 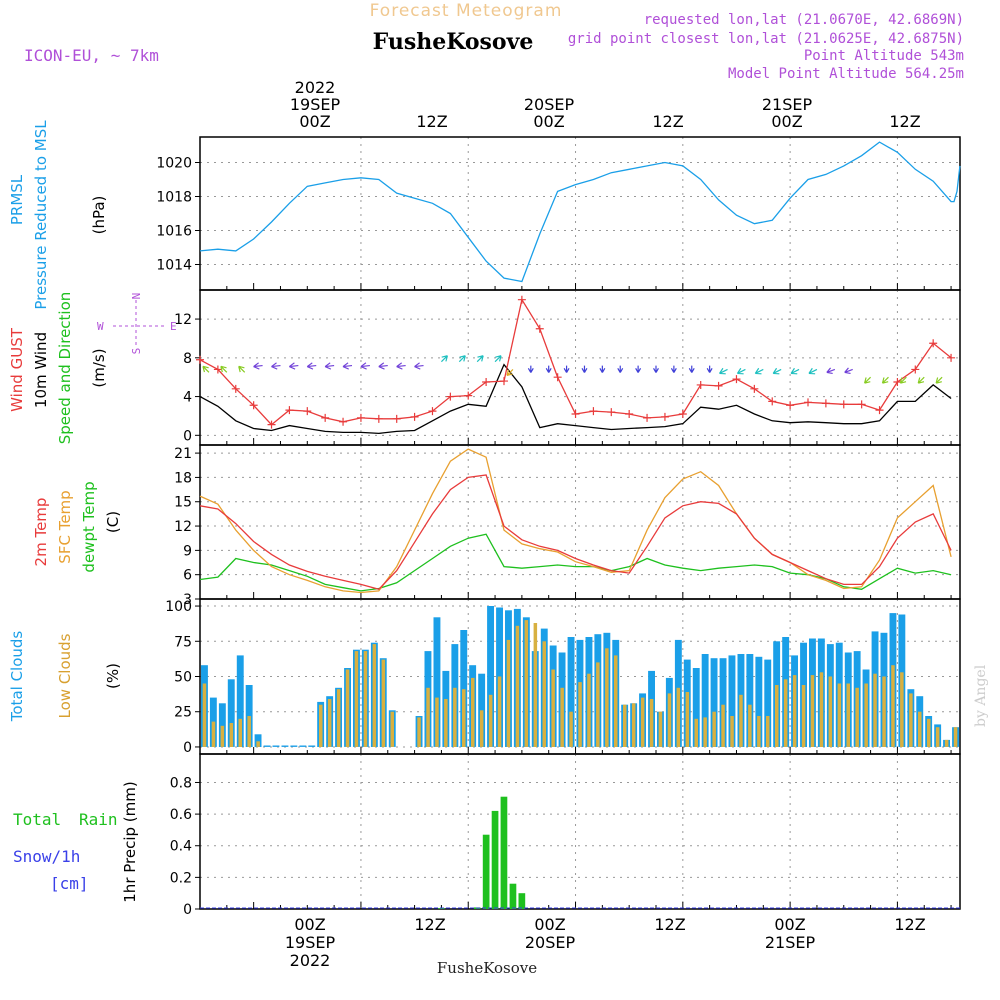 What do you see at coordinates (100, 326) in the screenshot?
I see `compass-west: W` at bounding box center [100, 326].